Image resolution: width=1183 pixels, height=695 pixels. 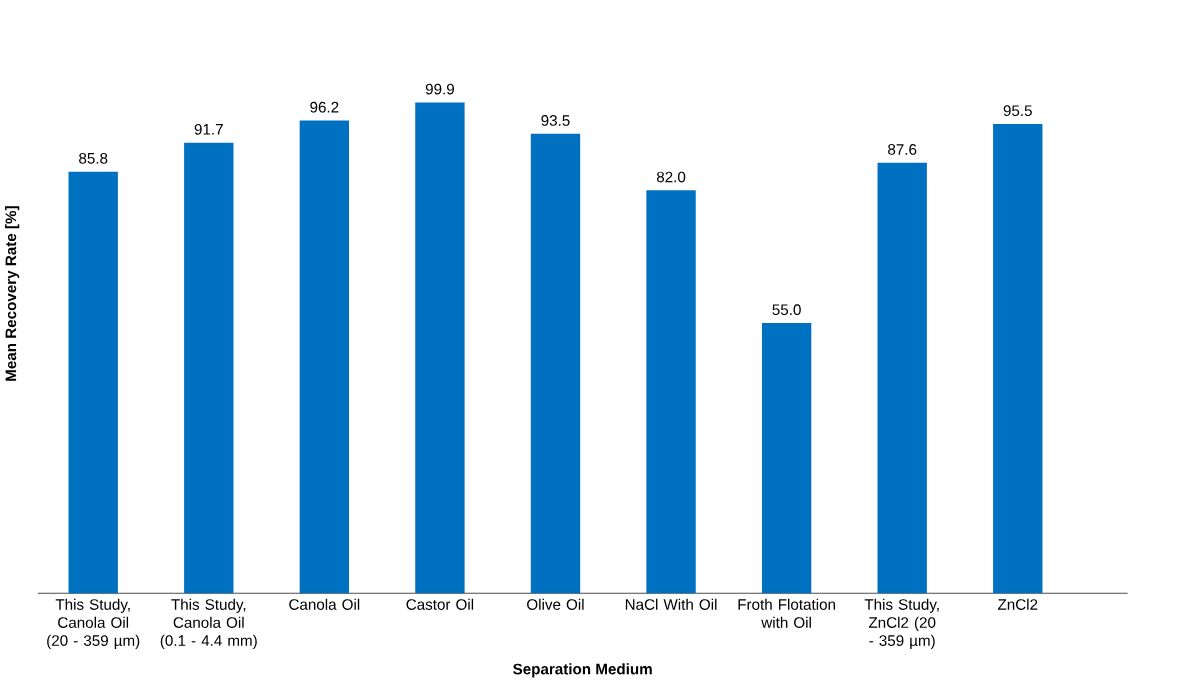 What do you see at coordinates (787, 613) in the screenshot?
I see `x-tick-label: Froth Flotation with Oil` at bounding box center [787, 613].